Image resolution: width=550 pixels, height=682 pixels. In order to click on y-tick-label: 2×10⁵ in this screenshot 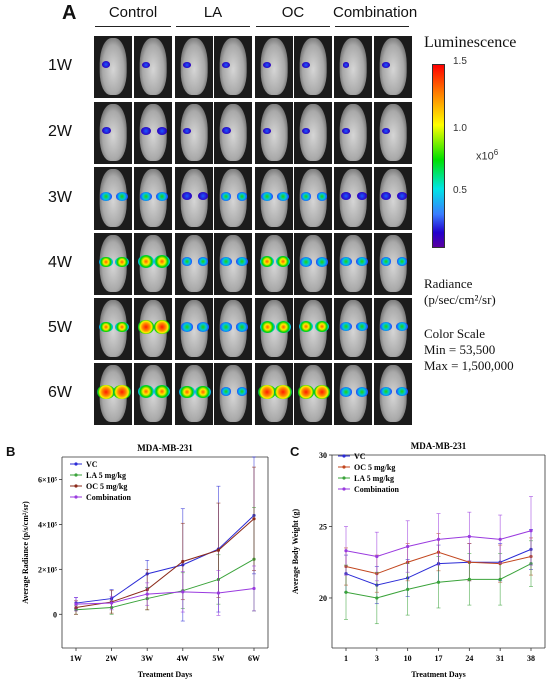, I will do `click(48, 569)`.